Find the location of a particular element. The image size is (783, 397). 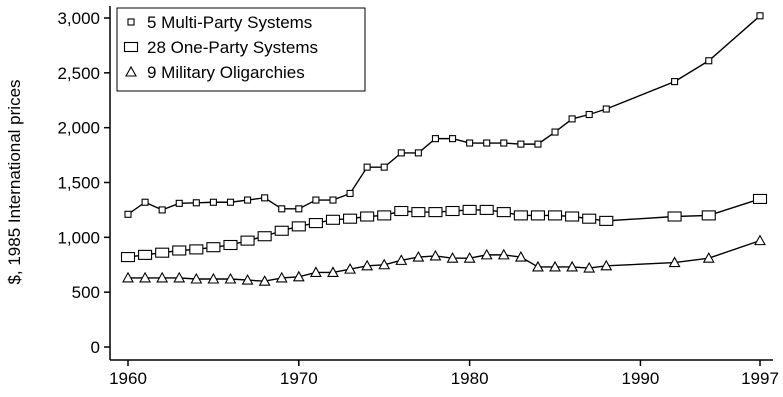

x-tick-label: 1997 is located at coordinates (760, 378).